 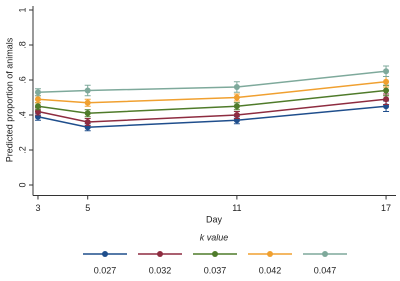 I want to click on legend-label: 0.037, so click(x=215, y=270).